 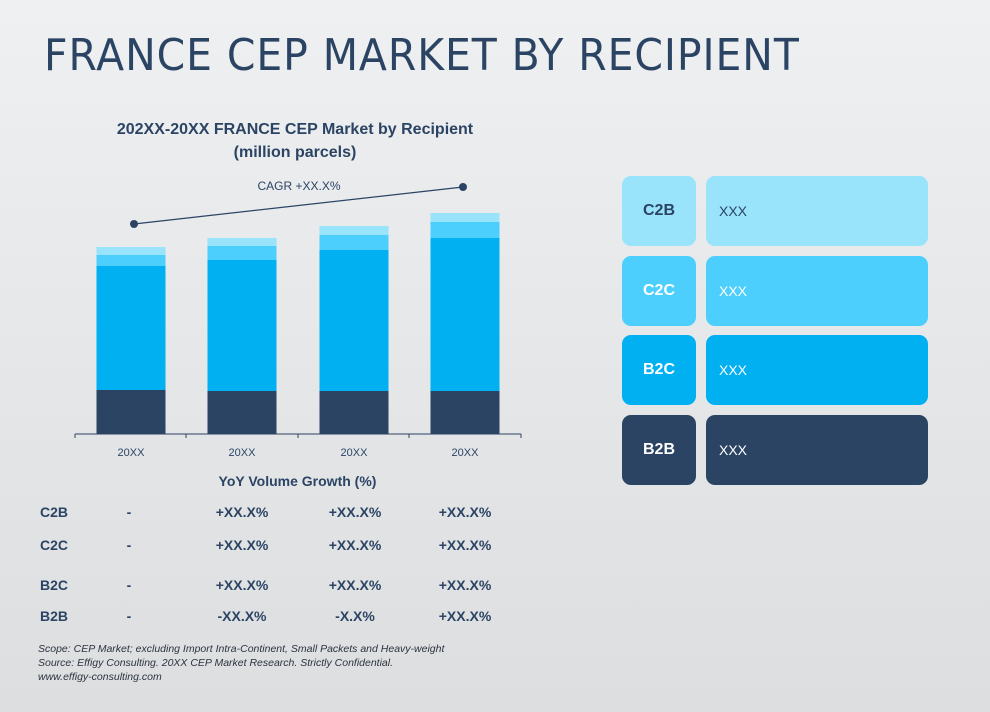 What do you see at coordinates (298, 205) in the screenshot?
I see `cagr-line` at bounding box center [298, 205].